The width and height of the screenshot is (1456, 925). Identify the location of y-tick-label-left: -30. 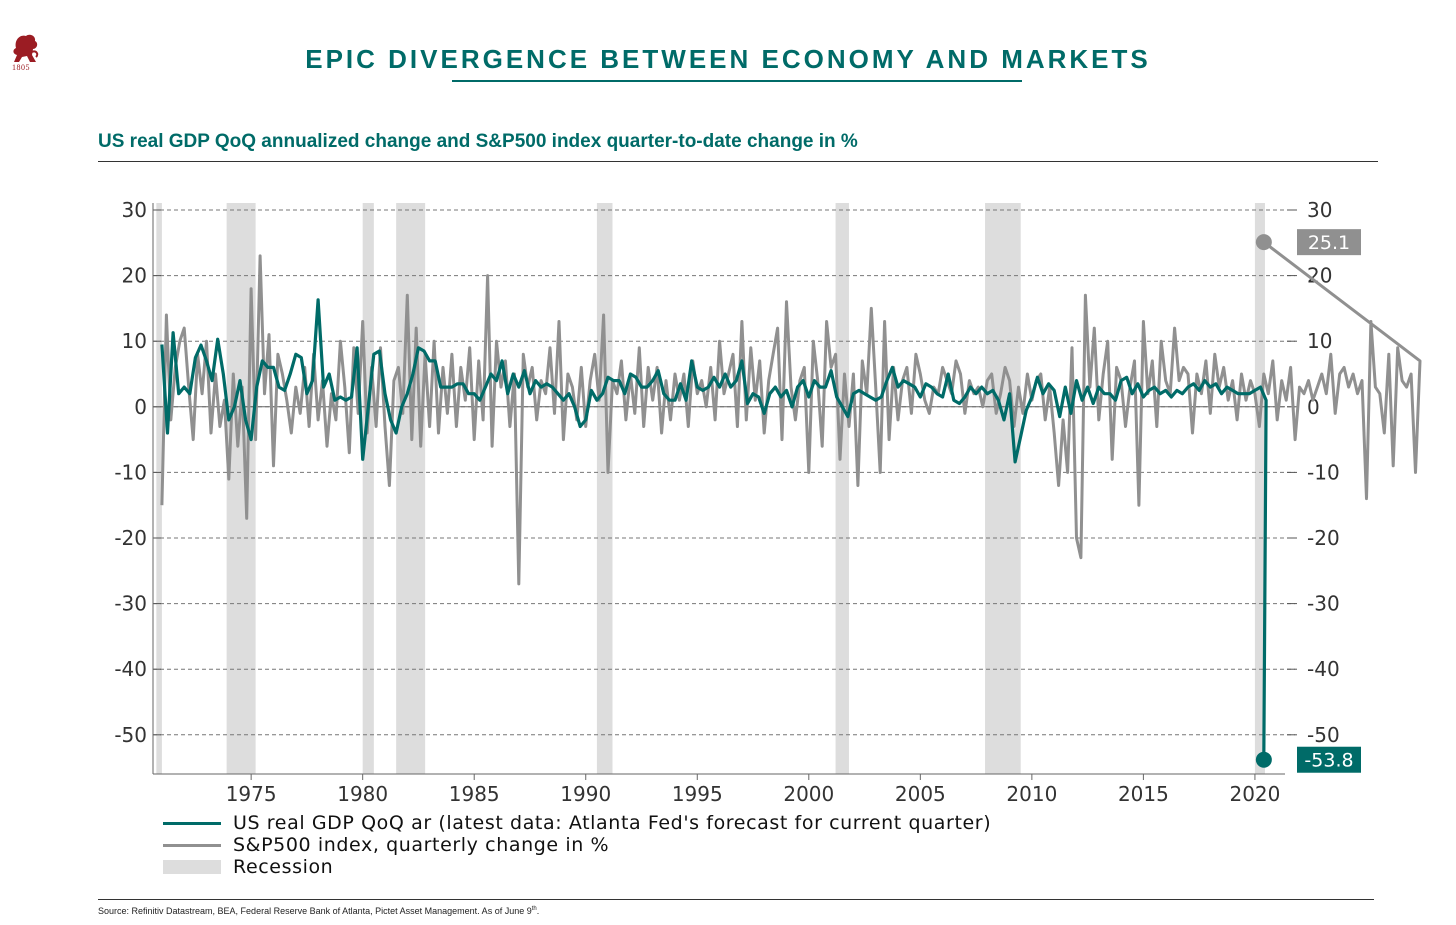
(130, 604).